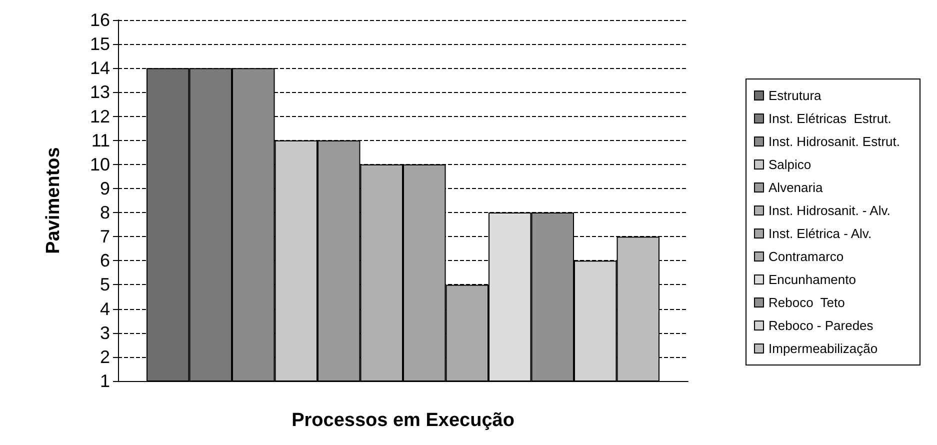  Describe the element at coordinates (795, 95) in the screenshot. I see `legend-label: Estrutura` at that location.